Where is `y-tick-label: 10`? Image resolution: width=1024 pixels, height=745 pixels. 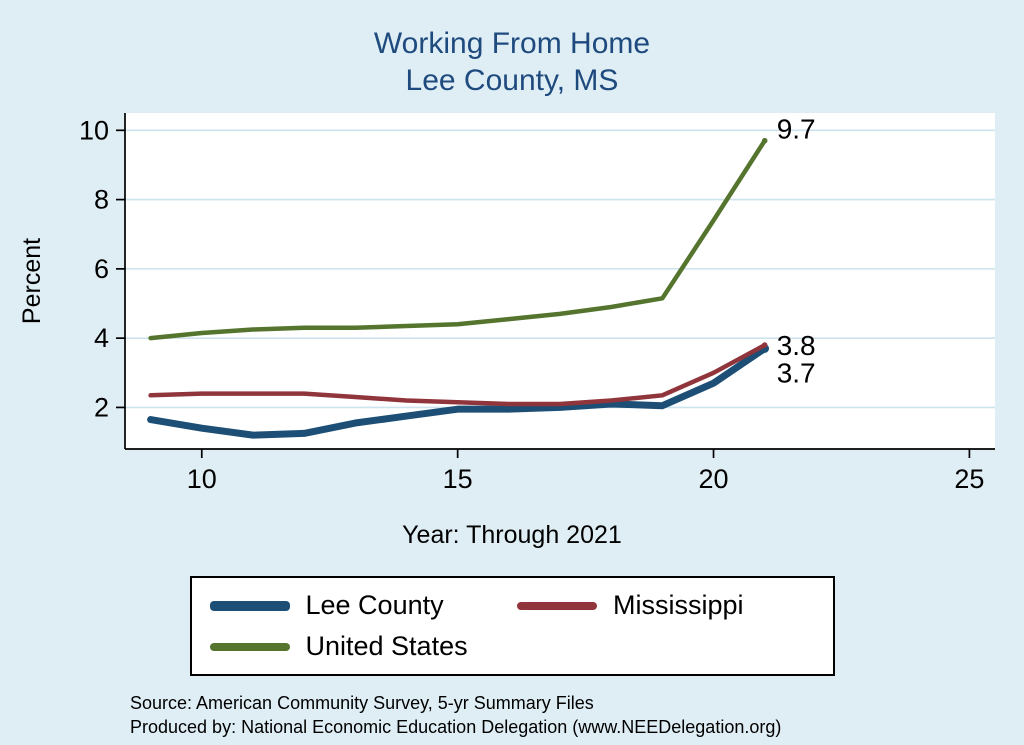 y-tick-label: 10 is located at coordinates (94, 131).